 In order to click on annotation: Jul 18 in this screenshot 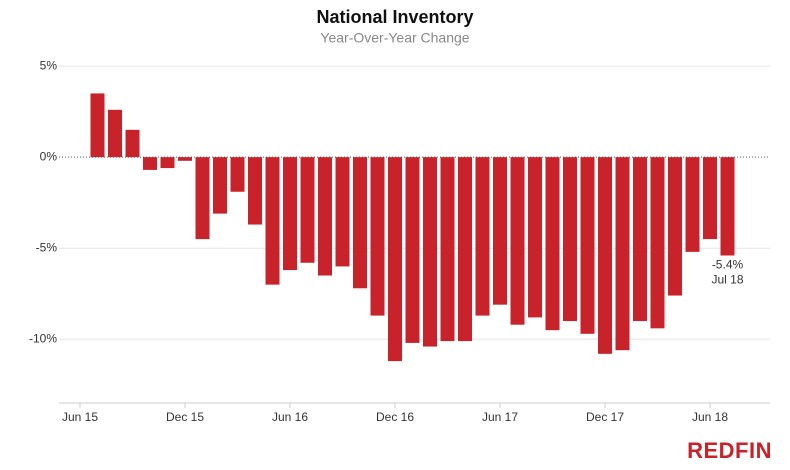, I will do `click(727, 280)`.